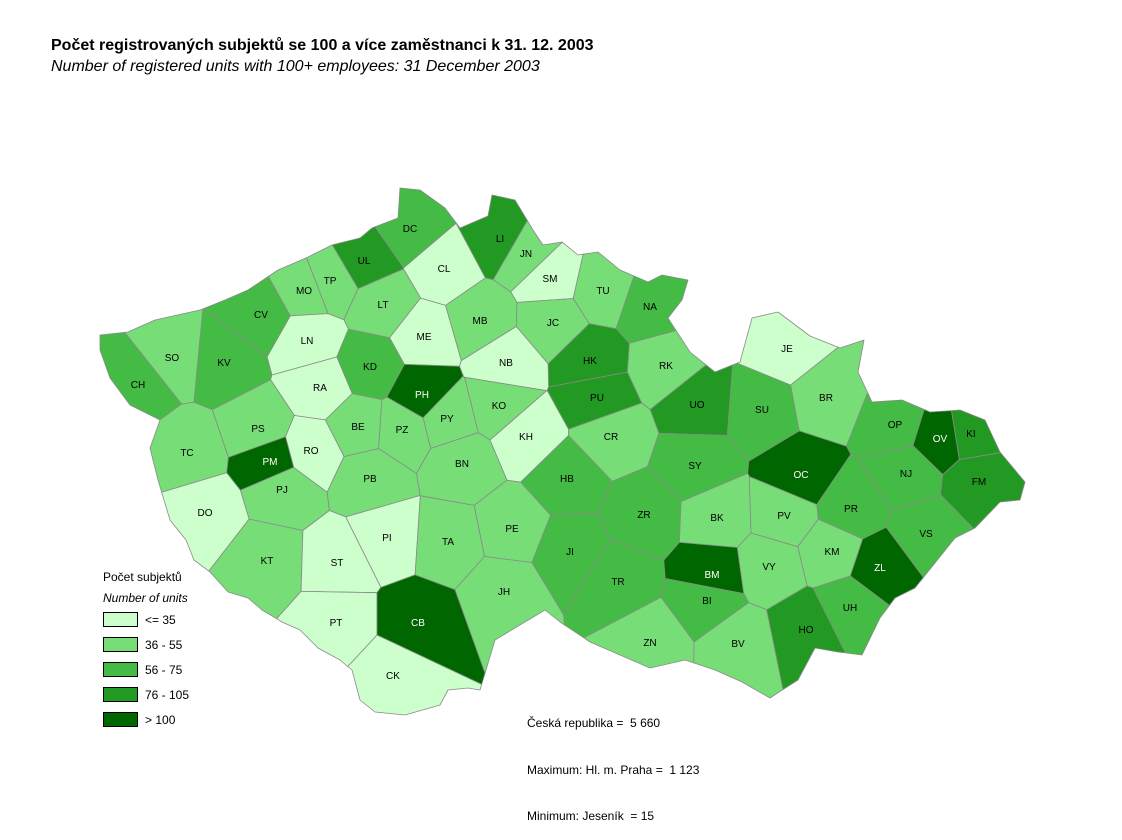 The height and width of the screenshot is (840, 1122). I want to click on district-label-ro: RO, so click(311, 451).